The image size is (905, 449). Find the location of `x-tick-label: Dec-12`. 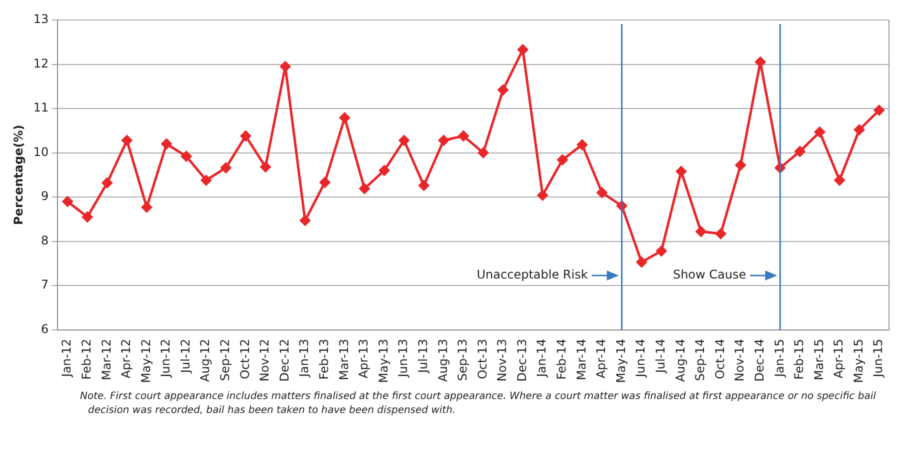

x-tick-label: Dec-12 is located at coordinates (284, 360).